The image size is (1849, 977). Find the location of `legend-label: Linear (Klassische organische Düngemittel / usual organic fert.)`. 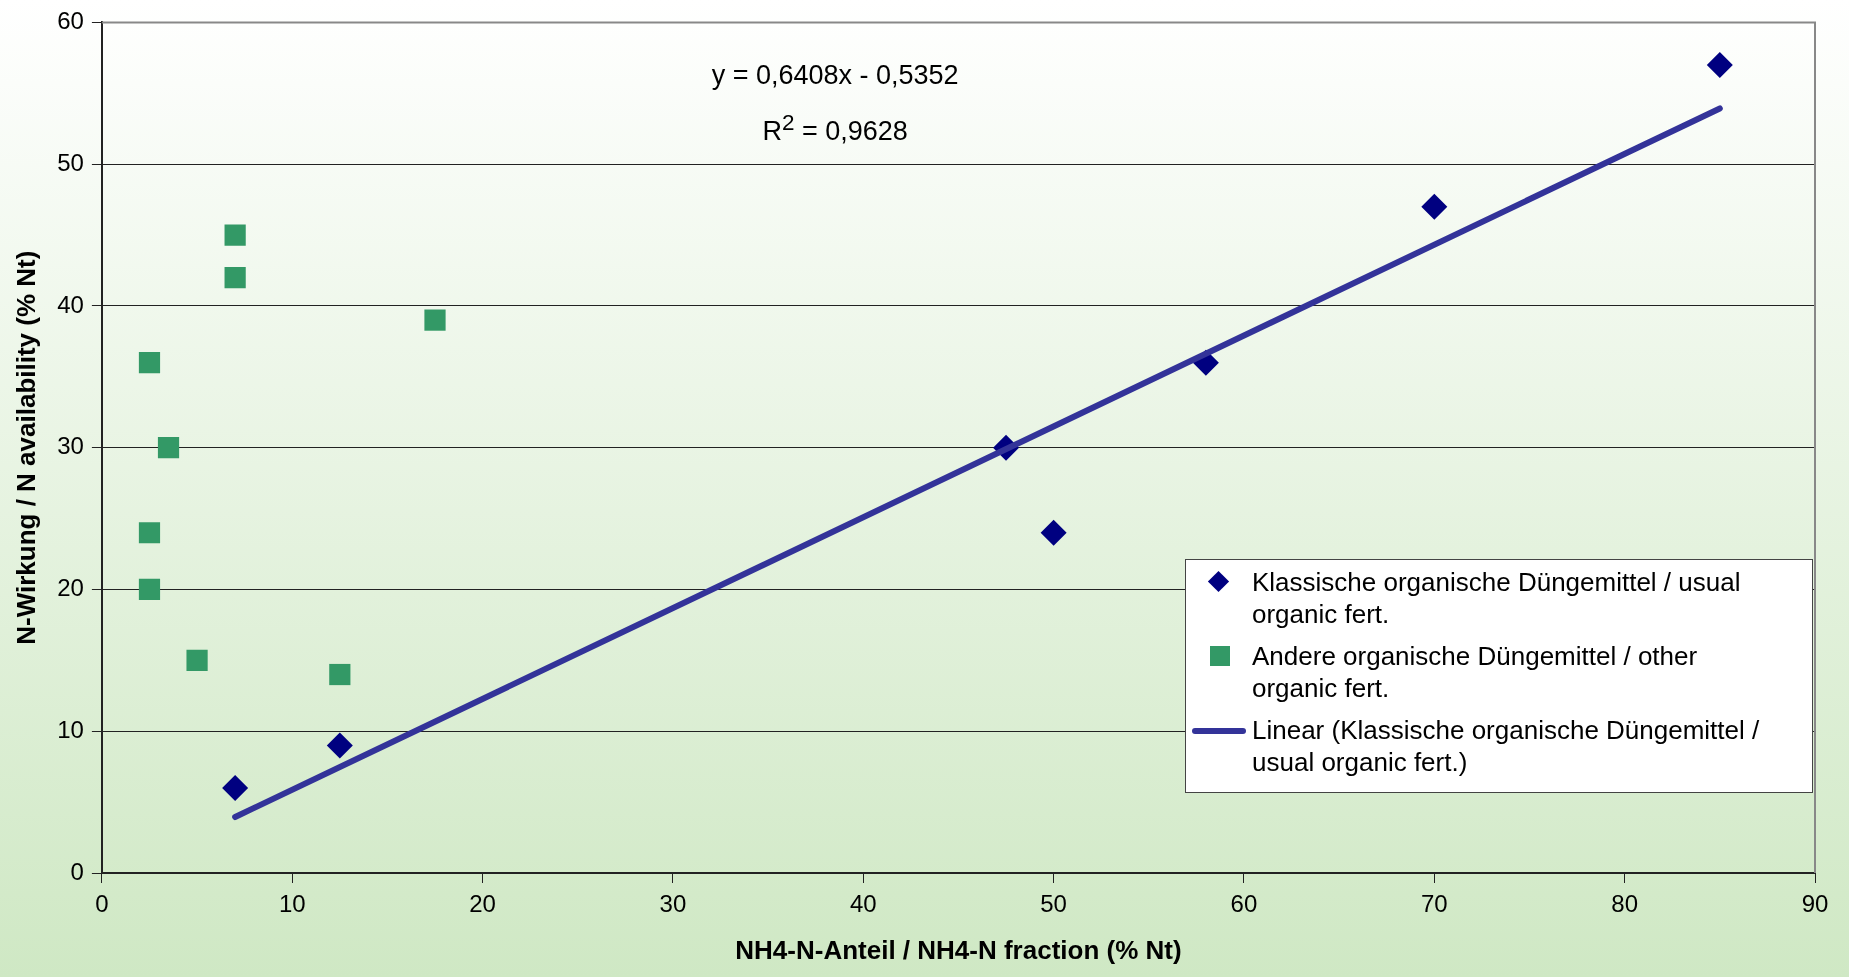

legend-label: Linear (Klassische organische Düngemittel / usual organic fert.) is located at coordinates (1506, 746).